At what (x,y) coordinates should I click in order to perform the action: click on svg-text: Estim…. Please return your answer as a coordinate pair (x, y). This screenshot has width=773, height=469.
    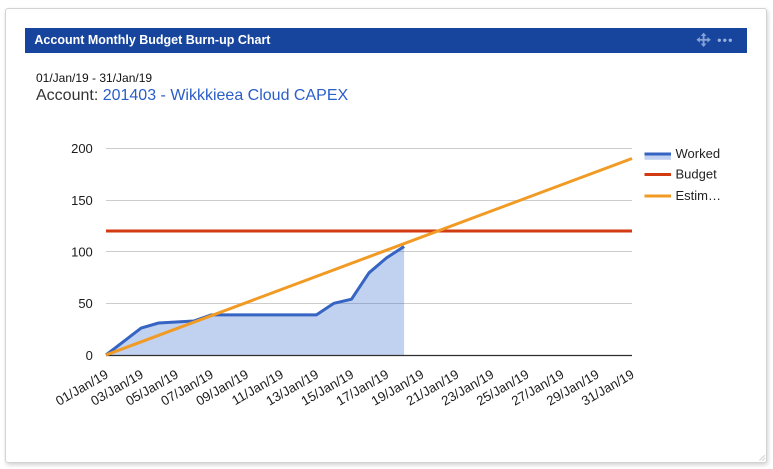
    Looking at the image, I should click on (699, 195).